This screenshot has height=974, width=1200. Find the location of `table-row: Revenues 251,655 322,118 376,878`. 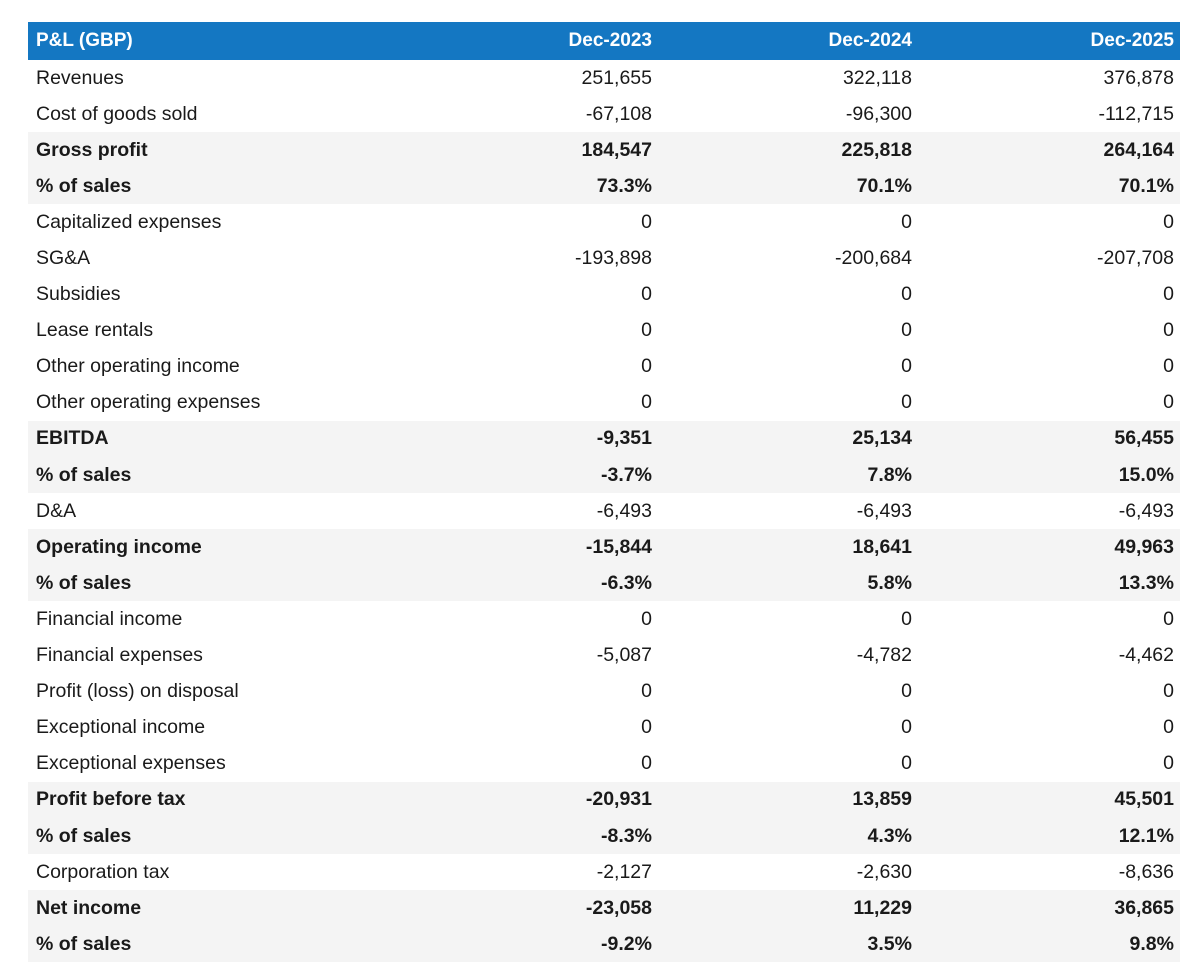

table-row: Revenues 251,655 322,118 376,878 is located at coordinates (604, 78).